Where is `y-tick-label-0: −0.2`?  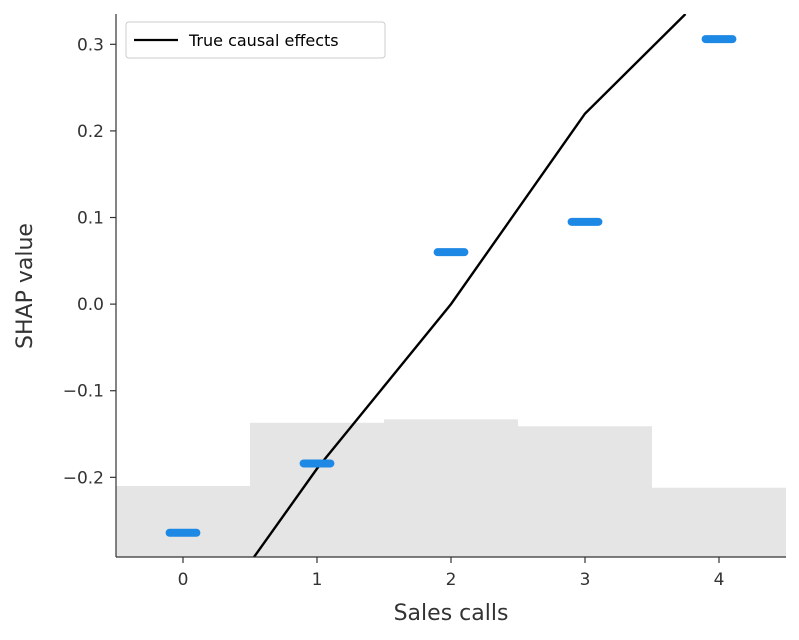 y-tick-label-0: −0.2 is located at coordinates (83, 478).